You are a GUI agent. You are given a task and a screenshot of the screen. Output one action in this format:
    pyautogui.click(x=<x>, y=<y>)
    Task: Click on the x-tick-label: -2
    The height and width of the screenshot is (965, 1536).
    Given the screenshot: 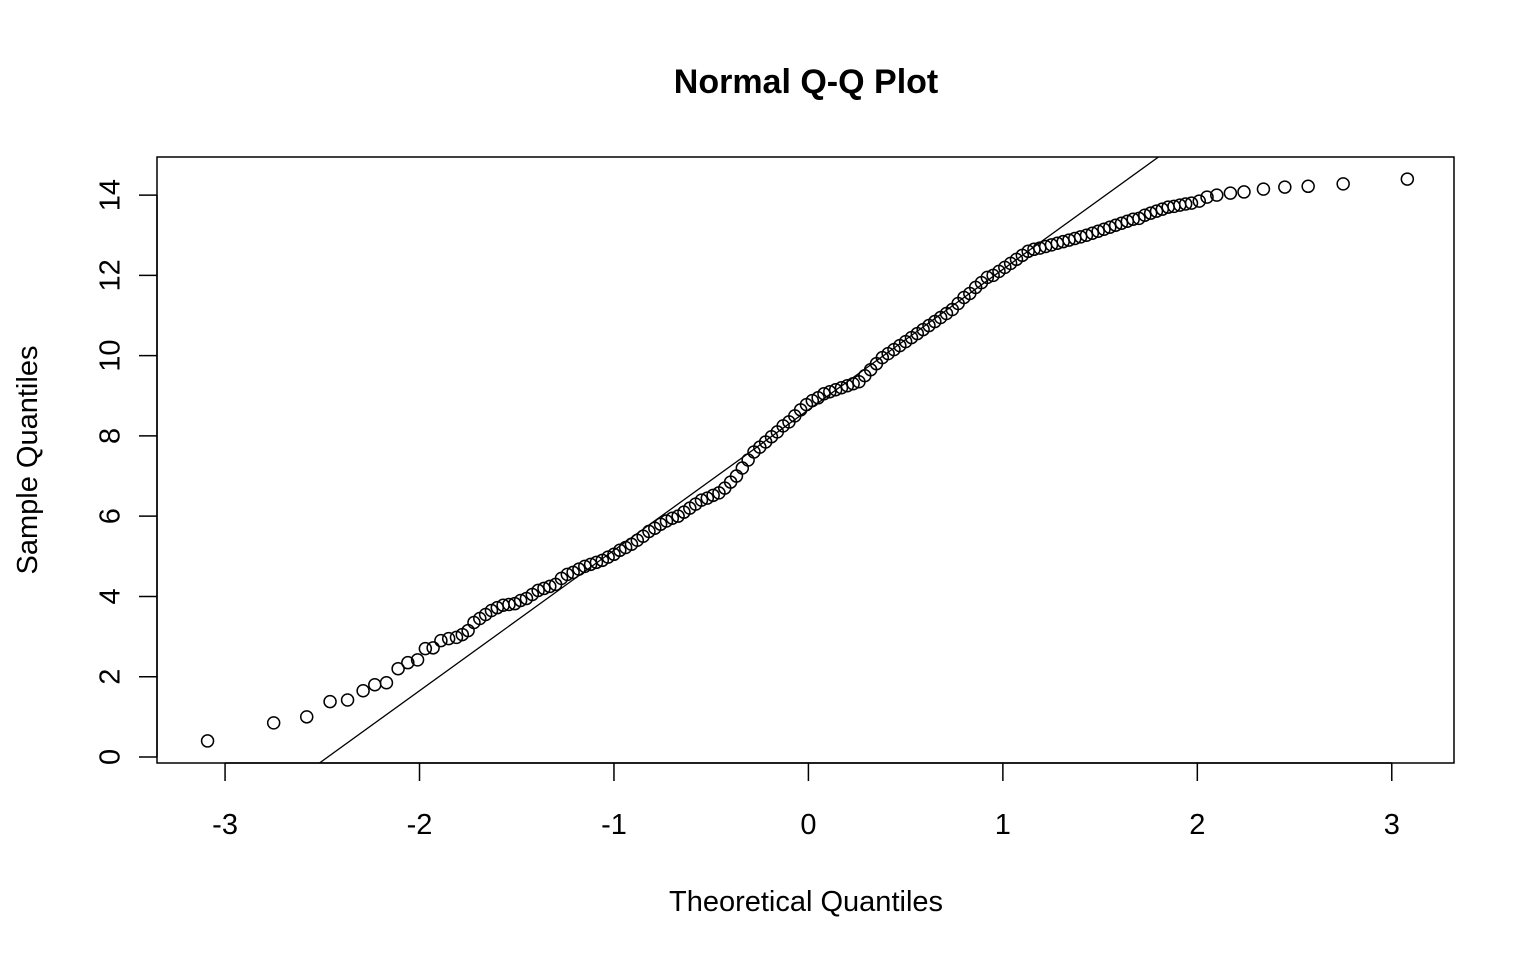 What is the action you would take?
    pyautogui.click(x=420, y=825)
    